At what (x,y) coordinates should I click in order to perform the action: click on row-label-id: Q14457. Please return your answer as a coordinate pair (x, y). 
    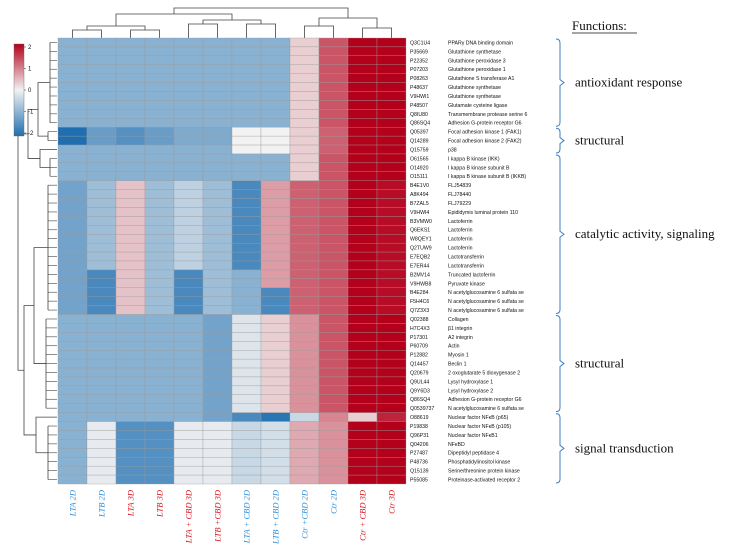
    Looking at the image, I should click on (419, 365).